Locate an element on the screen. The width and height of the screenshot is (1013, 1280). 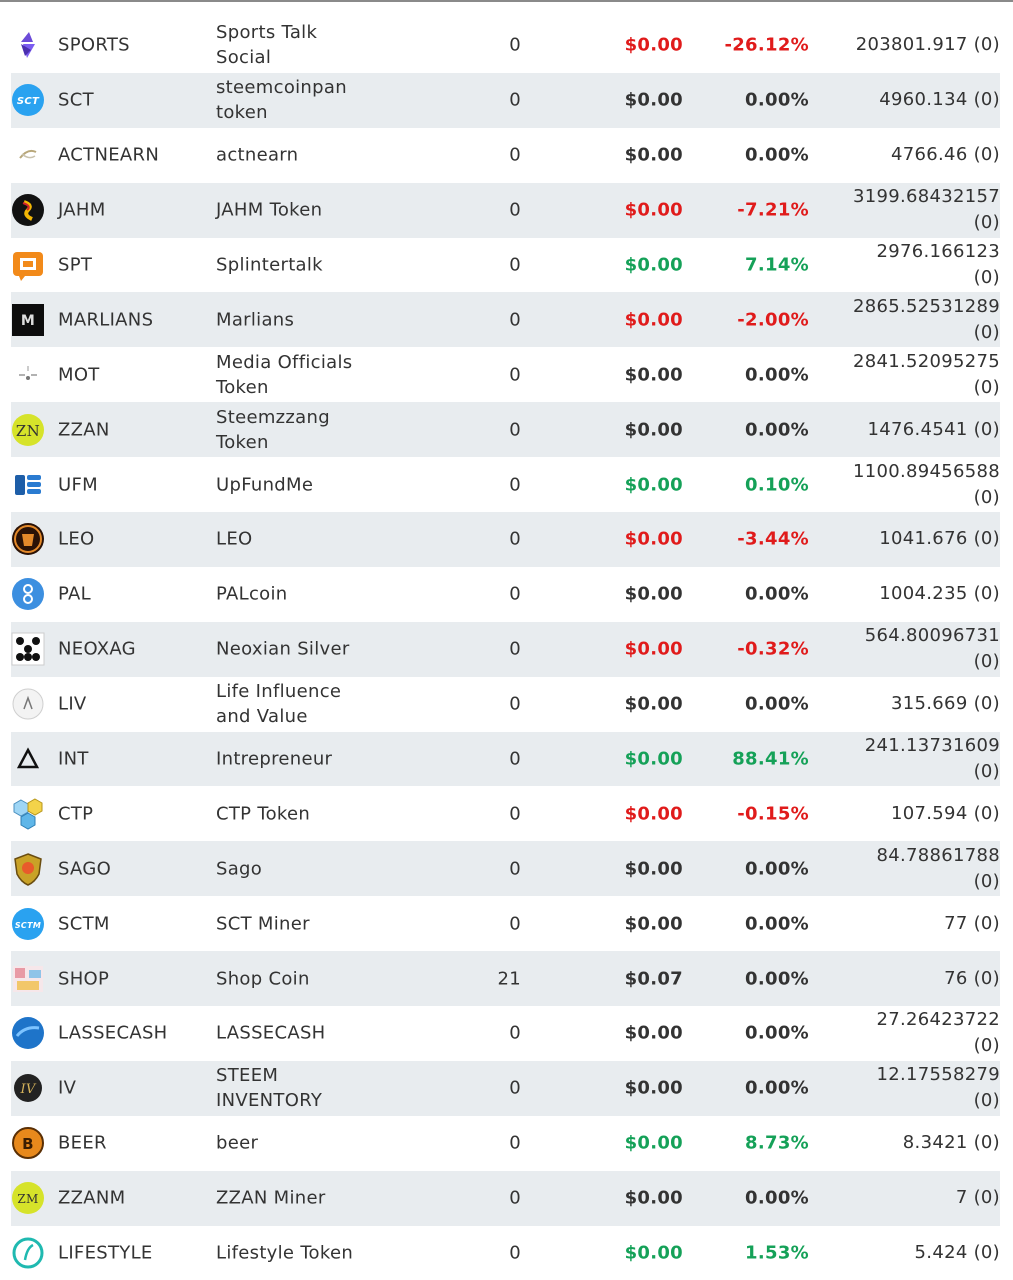
token-change: -0.32% is located at coordinates (773, 649).